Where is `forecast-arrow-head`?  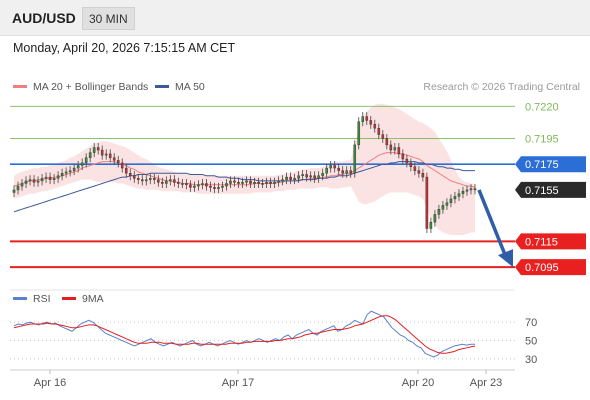 forecast-arrow-head is located at coordinates (505, 258).